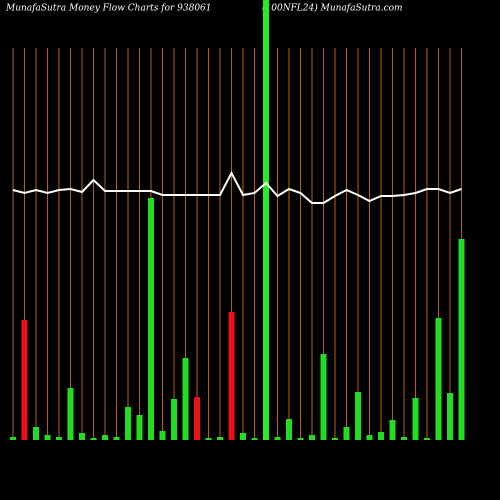  What do you see at coordinates (108, 9) in the screenshot?
I see `chart-title: MunafaSutra Money Flow Charts for 938061` at bounding box center [108, 9].